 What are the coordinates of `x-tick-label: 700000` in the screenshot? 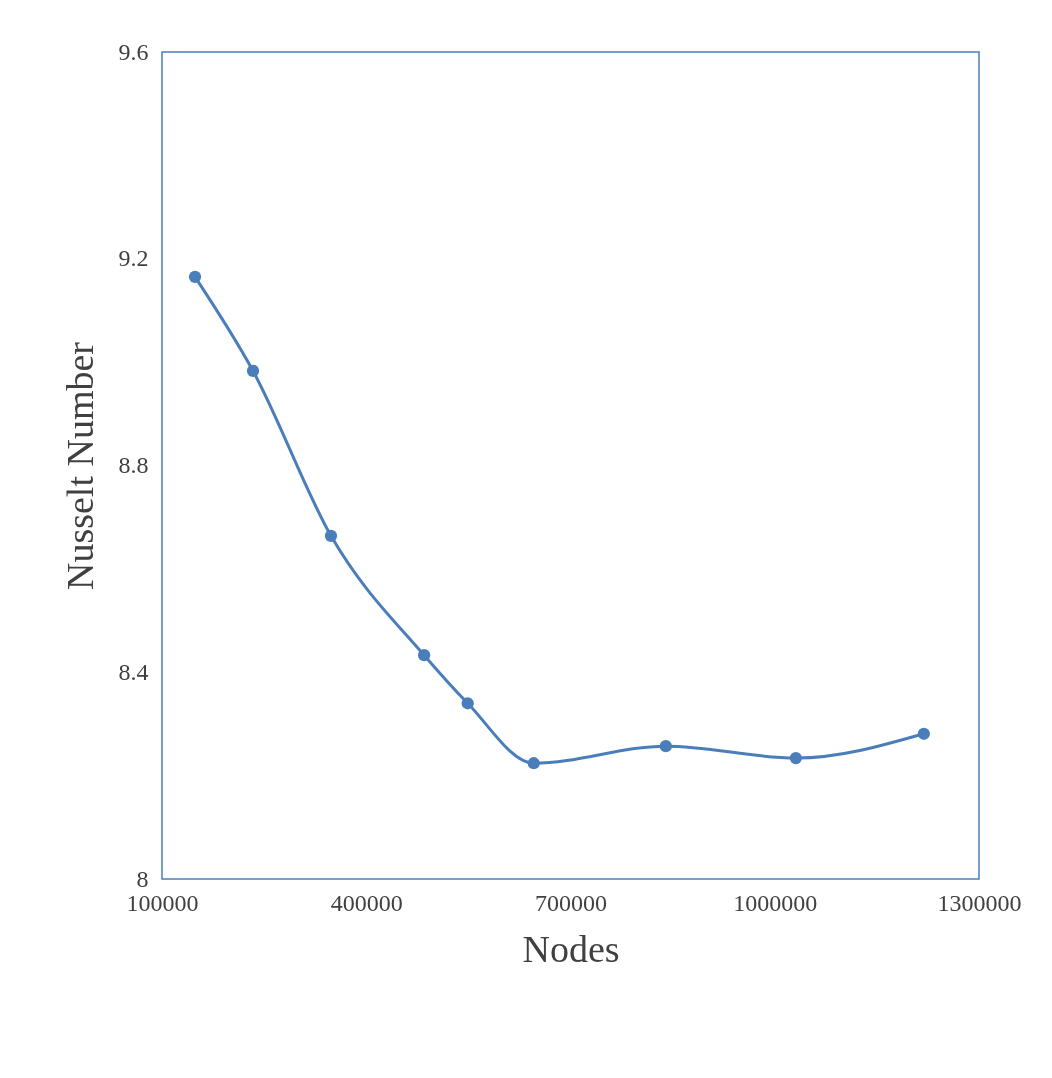 It's located at (571, 902).